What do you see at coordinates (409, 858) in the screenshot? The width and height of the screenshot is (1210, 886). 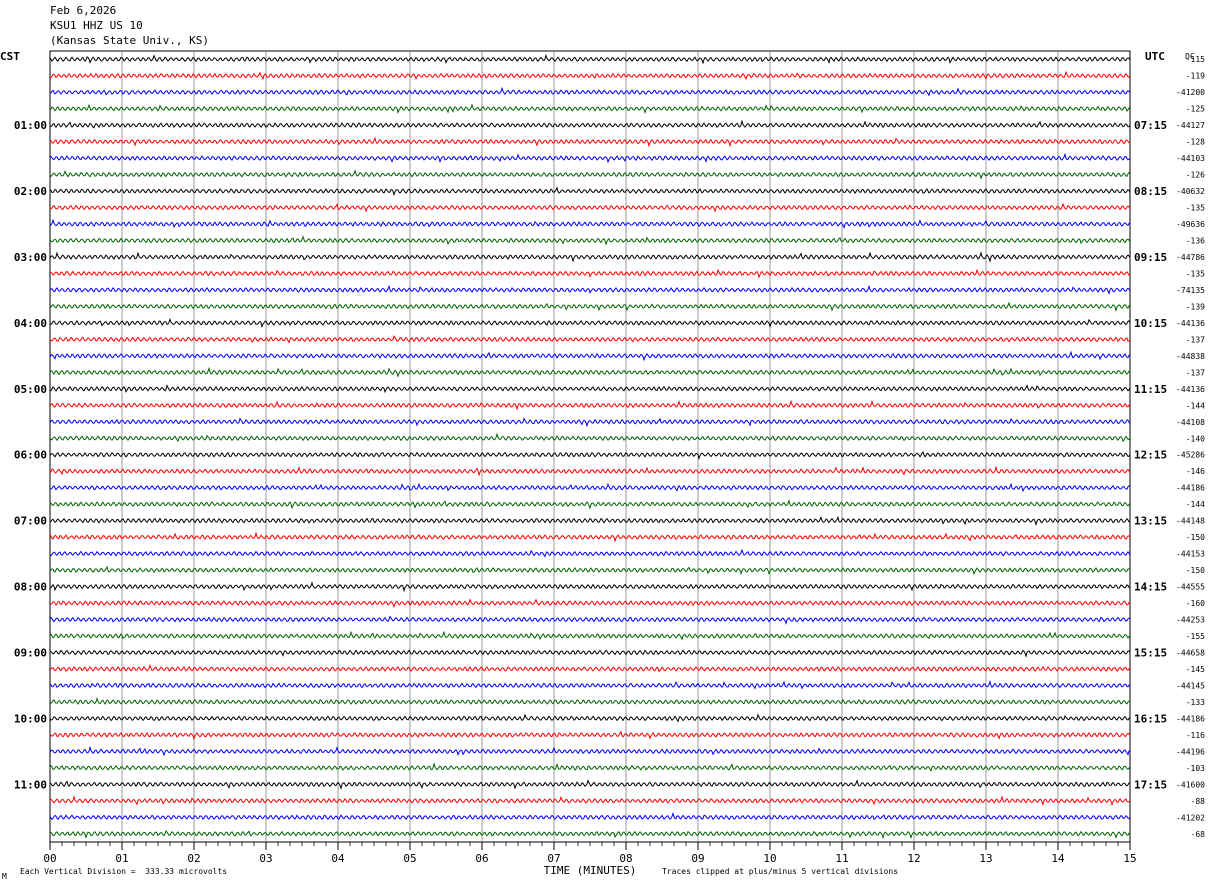 I see `x-tick-label: 05` at bounding box center [409, 858].